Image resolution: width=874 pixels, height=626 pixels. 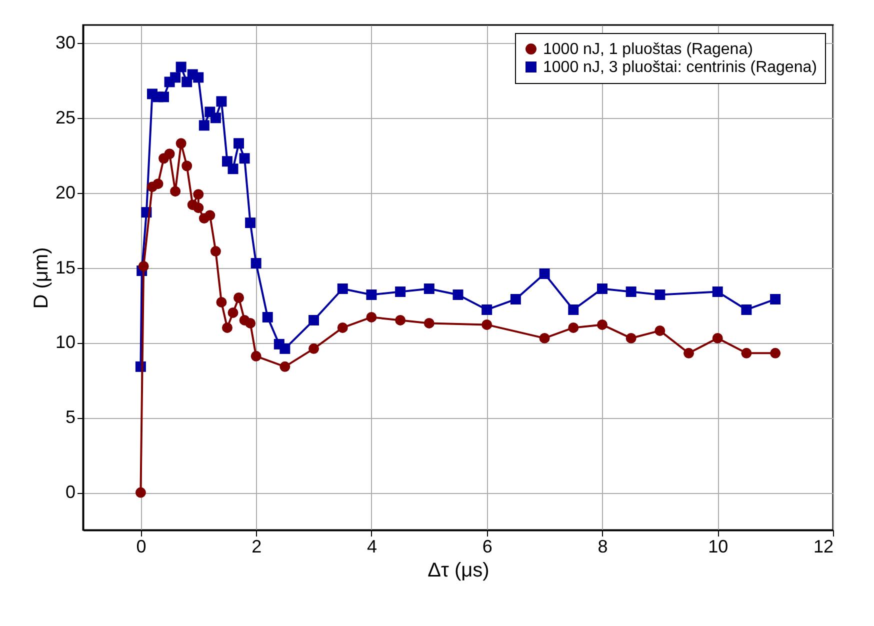 What do you see at coordinates (65, 117) in the screenshot?
I see `y-tick-label: 25` at bounding box center [65, 117].